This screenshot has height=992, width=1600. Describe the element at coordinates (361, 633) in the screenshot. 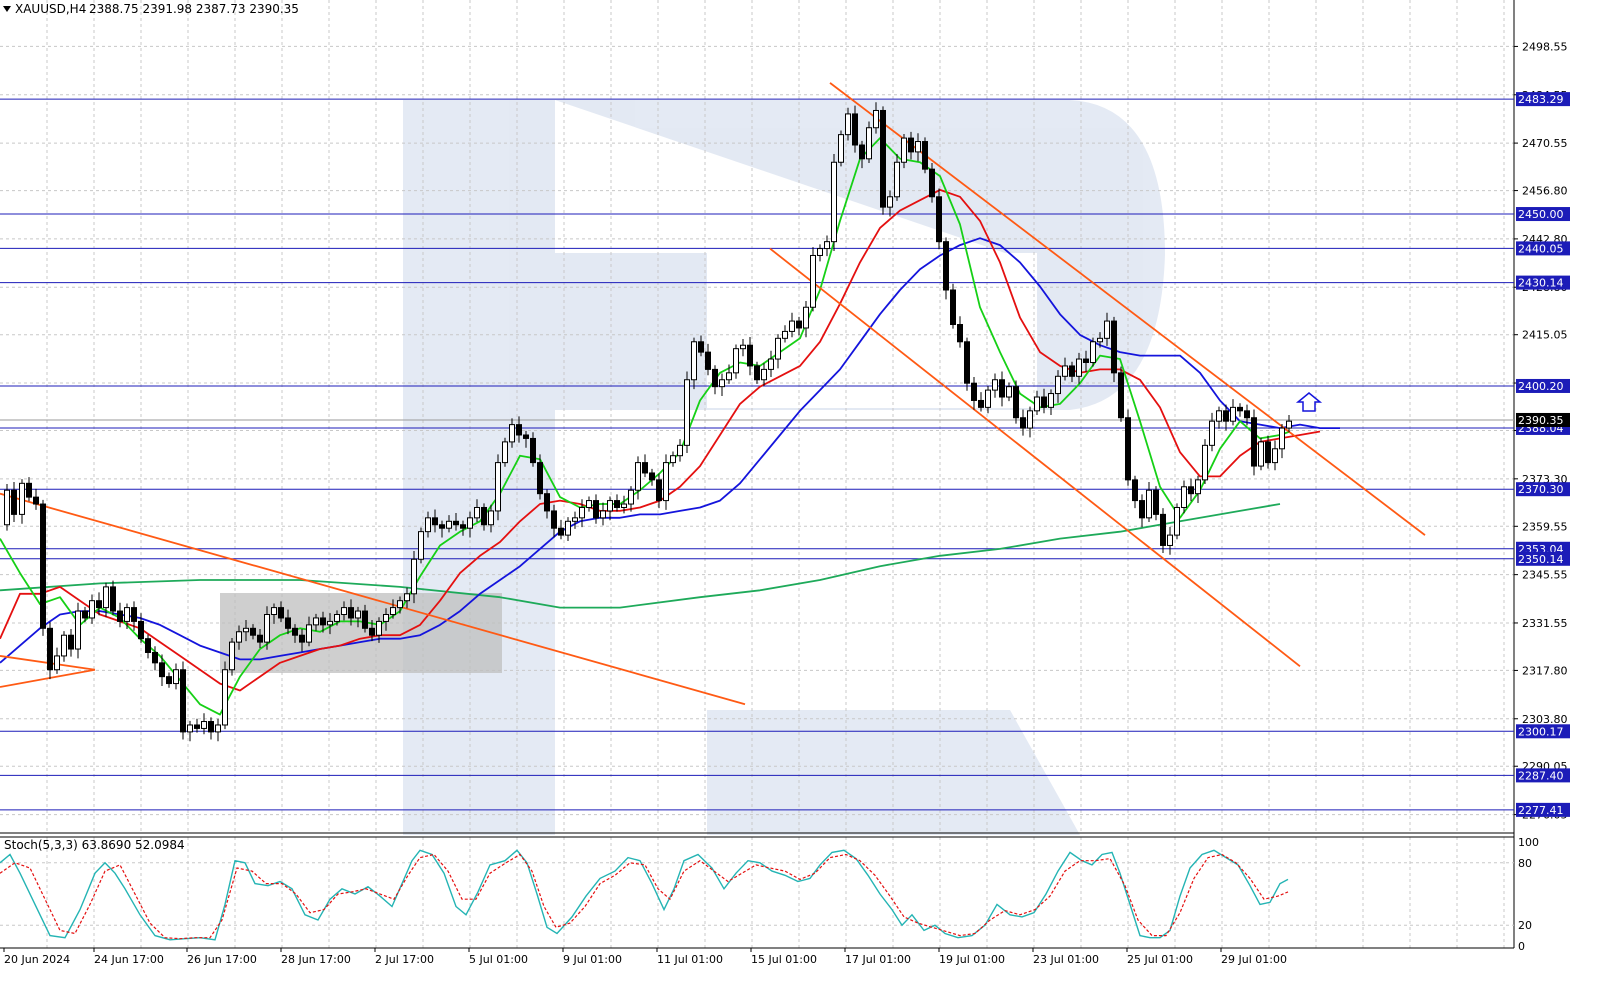

I see `consolidation-zone` at that location.